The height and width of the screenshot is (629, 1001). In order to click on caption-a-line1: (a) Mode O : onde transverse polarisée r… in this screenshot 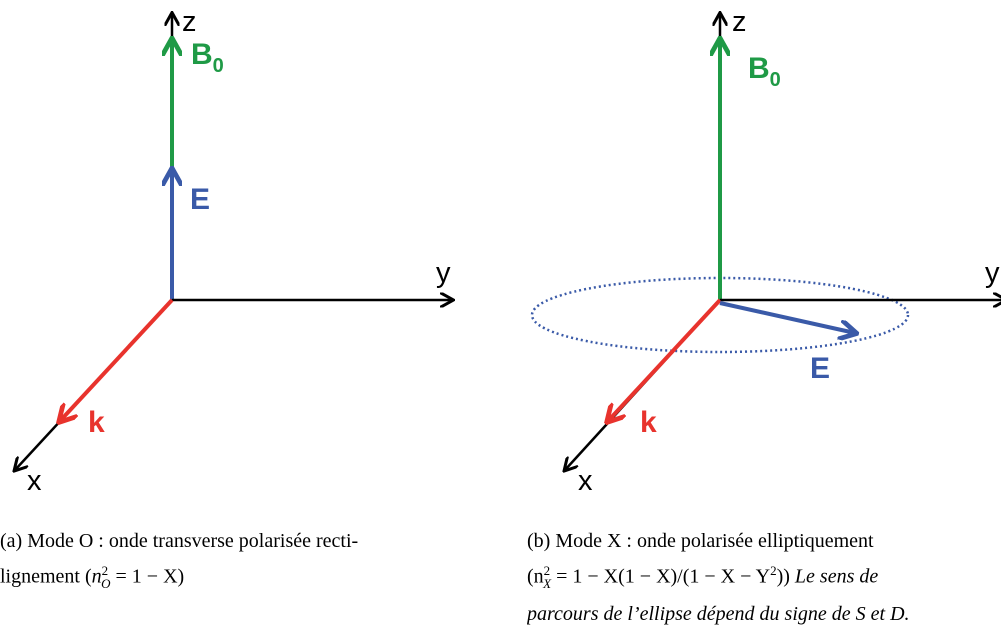, I will do `click(179, 541)`.